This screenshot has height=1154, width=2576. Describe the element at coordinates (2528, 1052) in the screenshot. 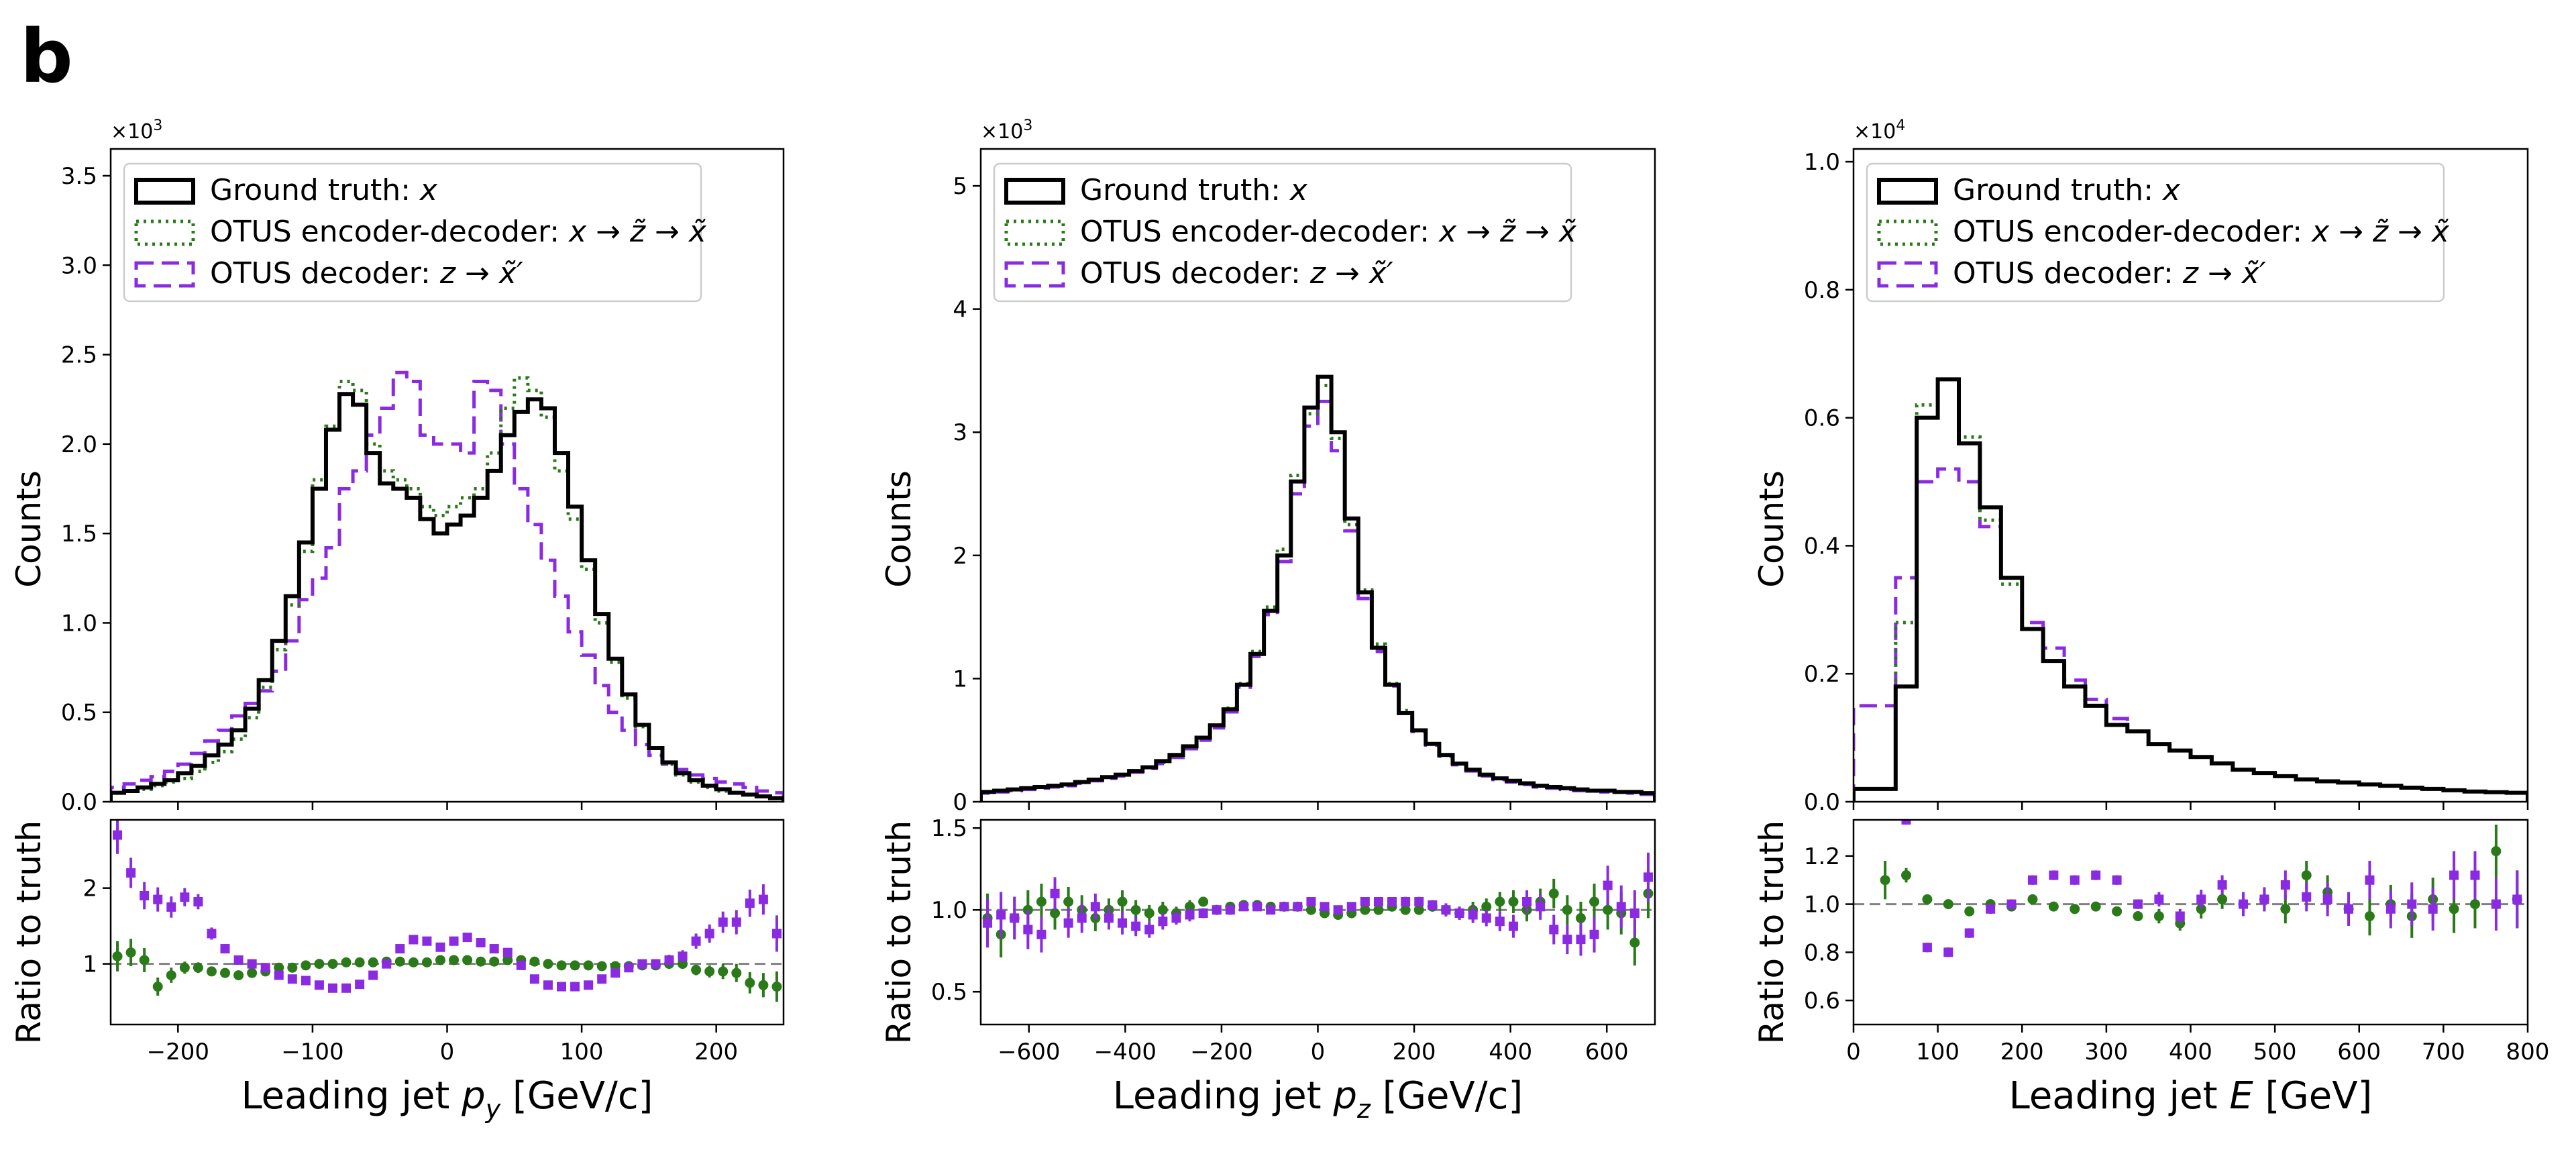

I see `x-tick-label: 800` at that location.